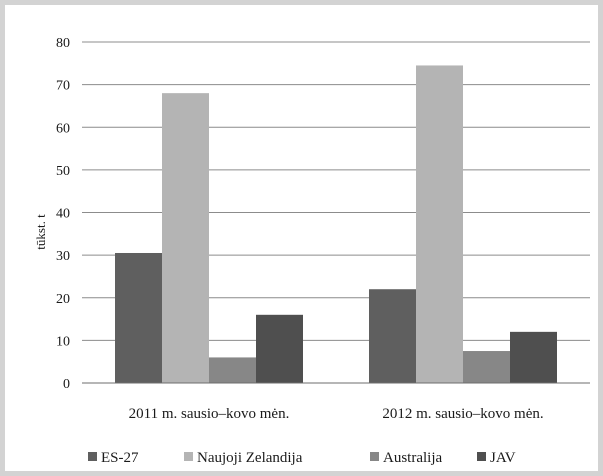 This screenshot has height=476, width=603. Describe the element at coordinates (63, 341) in the screenshot. I see `y-tick-label: 10` at that location.